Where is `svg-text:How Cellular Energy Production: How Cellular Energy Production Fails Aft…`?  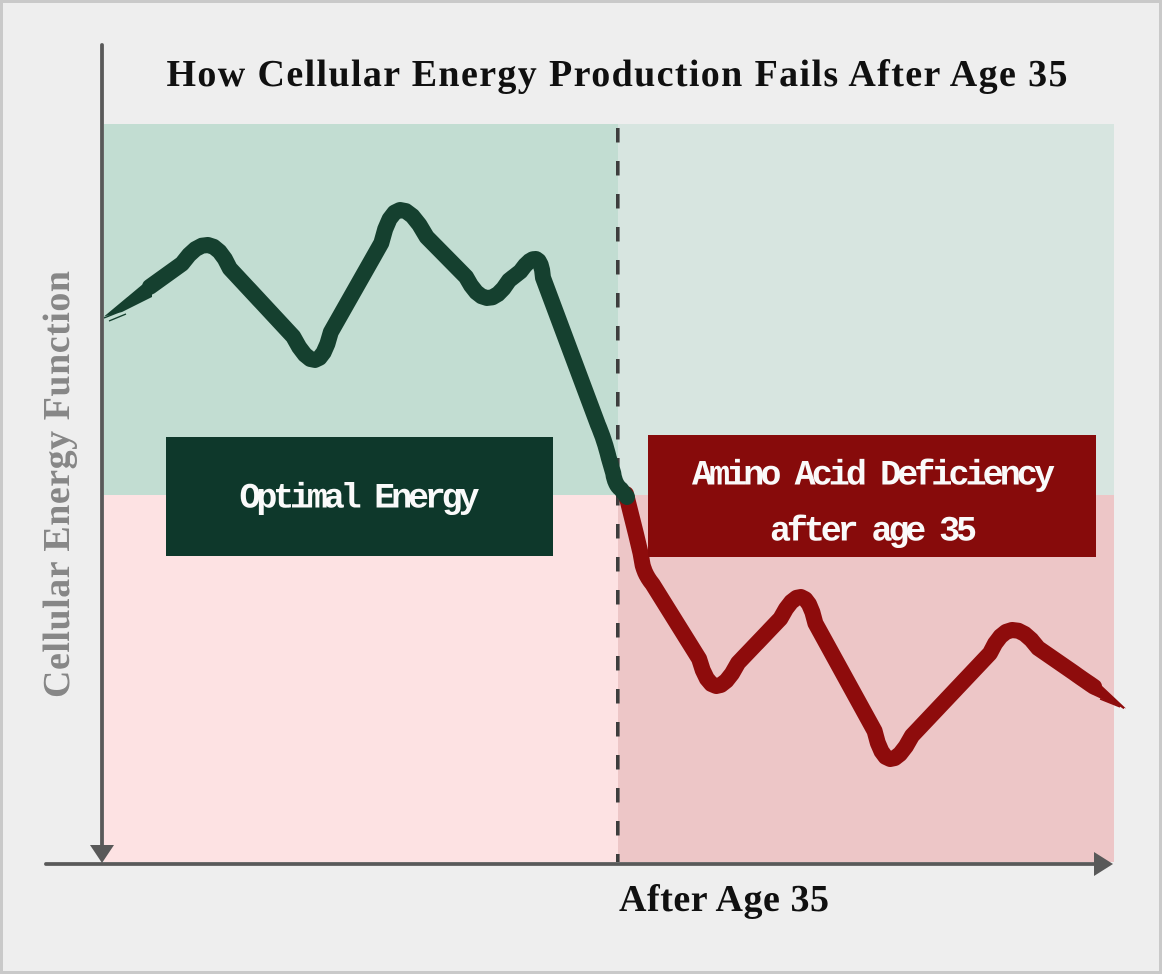 svg-text:How Cellular Energy Production: How Cellular Energy Production Fails Aft… is located at coordinates (617, 74).